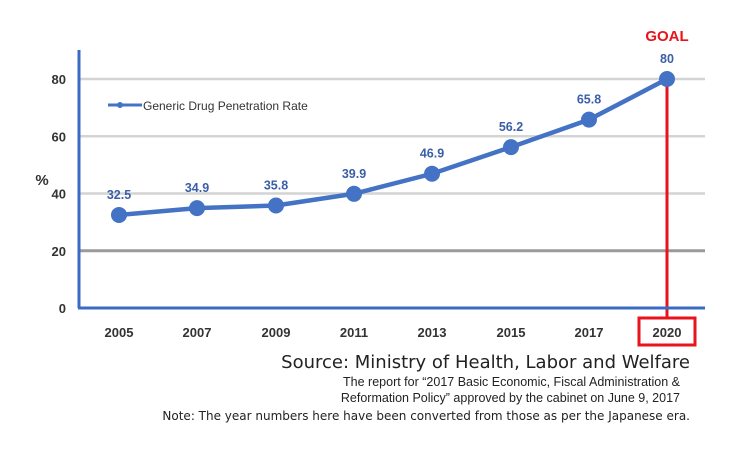 The image size is (750, 450). What do you see at coordinates (41, 180) in the screenshot?
I see `y-axis-label: %` at bounding box center [41, 180].